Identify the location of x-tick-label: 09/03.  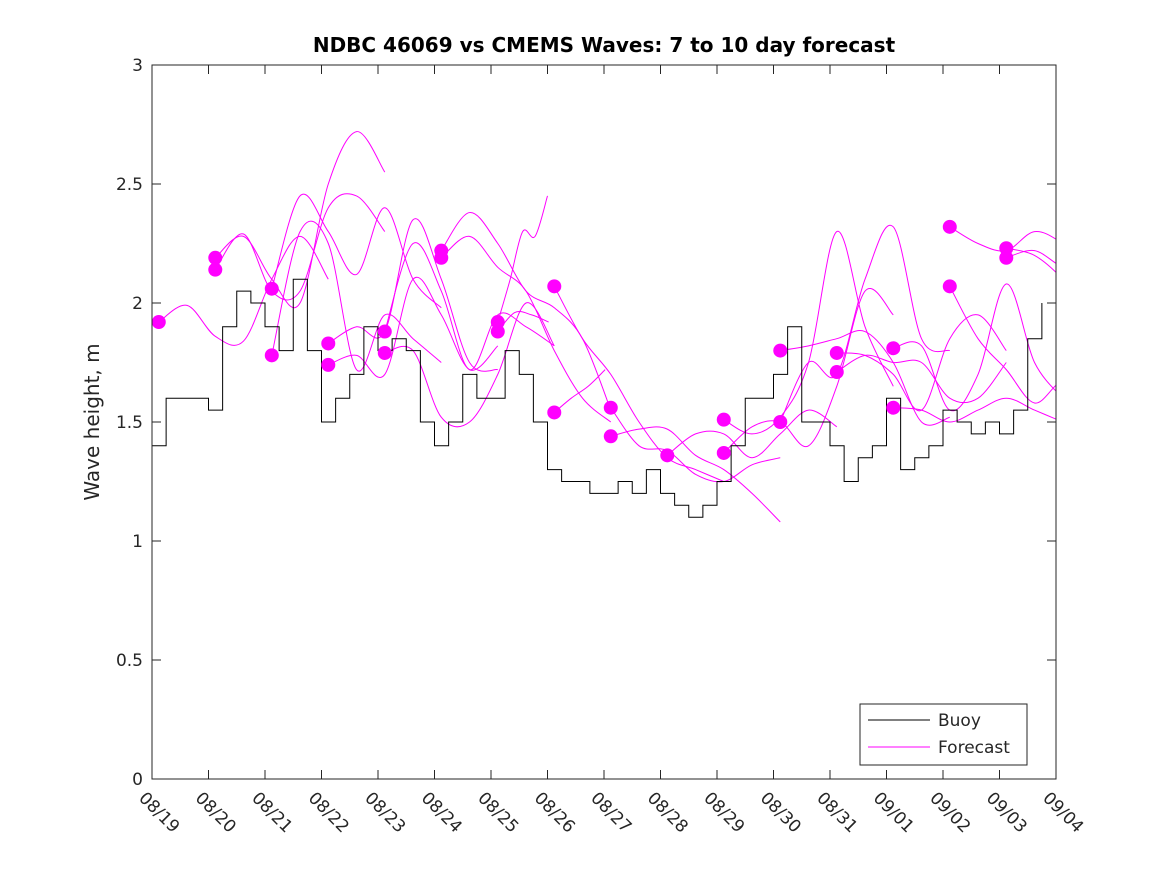
(1006, 812).